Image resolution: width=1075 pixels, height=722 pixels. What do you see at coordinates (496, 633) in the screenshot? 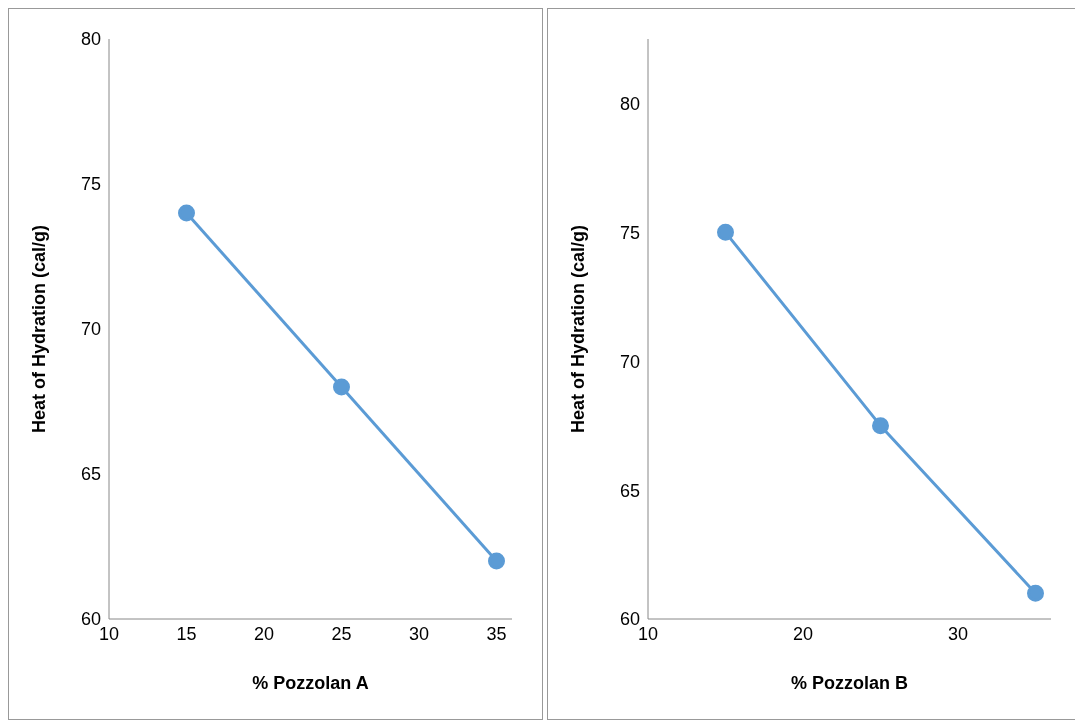
I see `x-tick-label: 35` at bounding box center [496, 633].